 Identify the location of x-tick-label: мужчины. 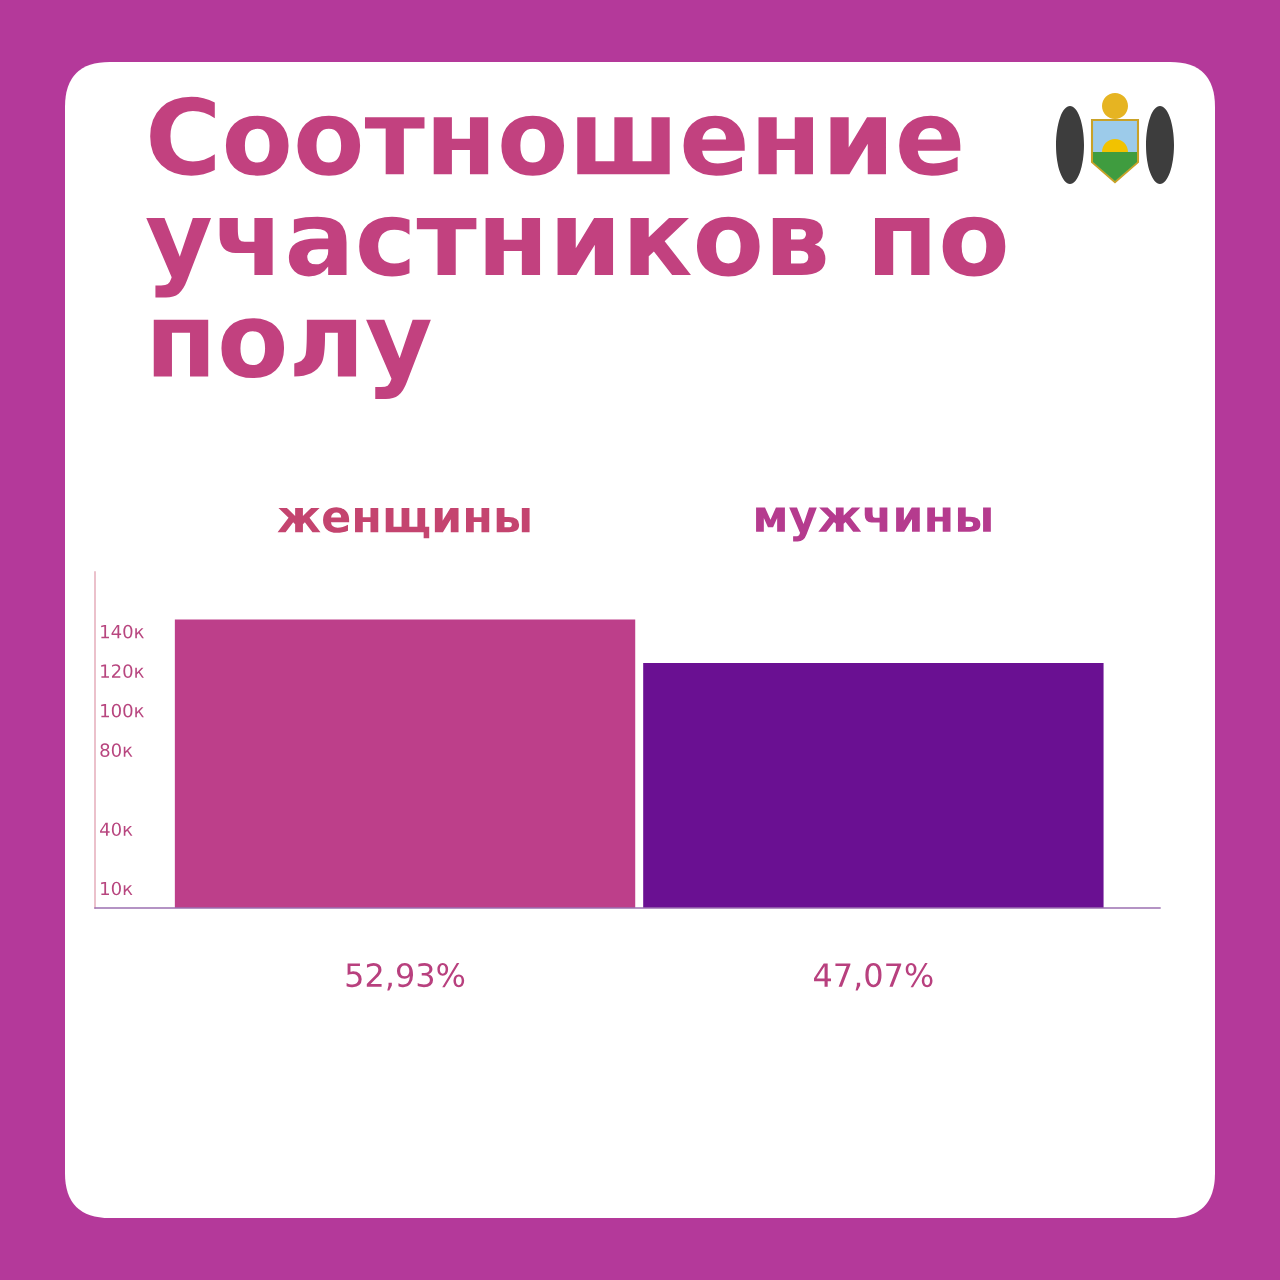
(873, 524).